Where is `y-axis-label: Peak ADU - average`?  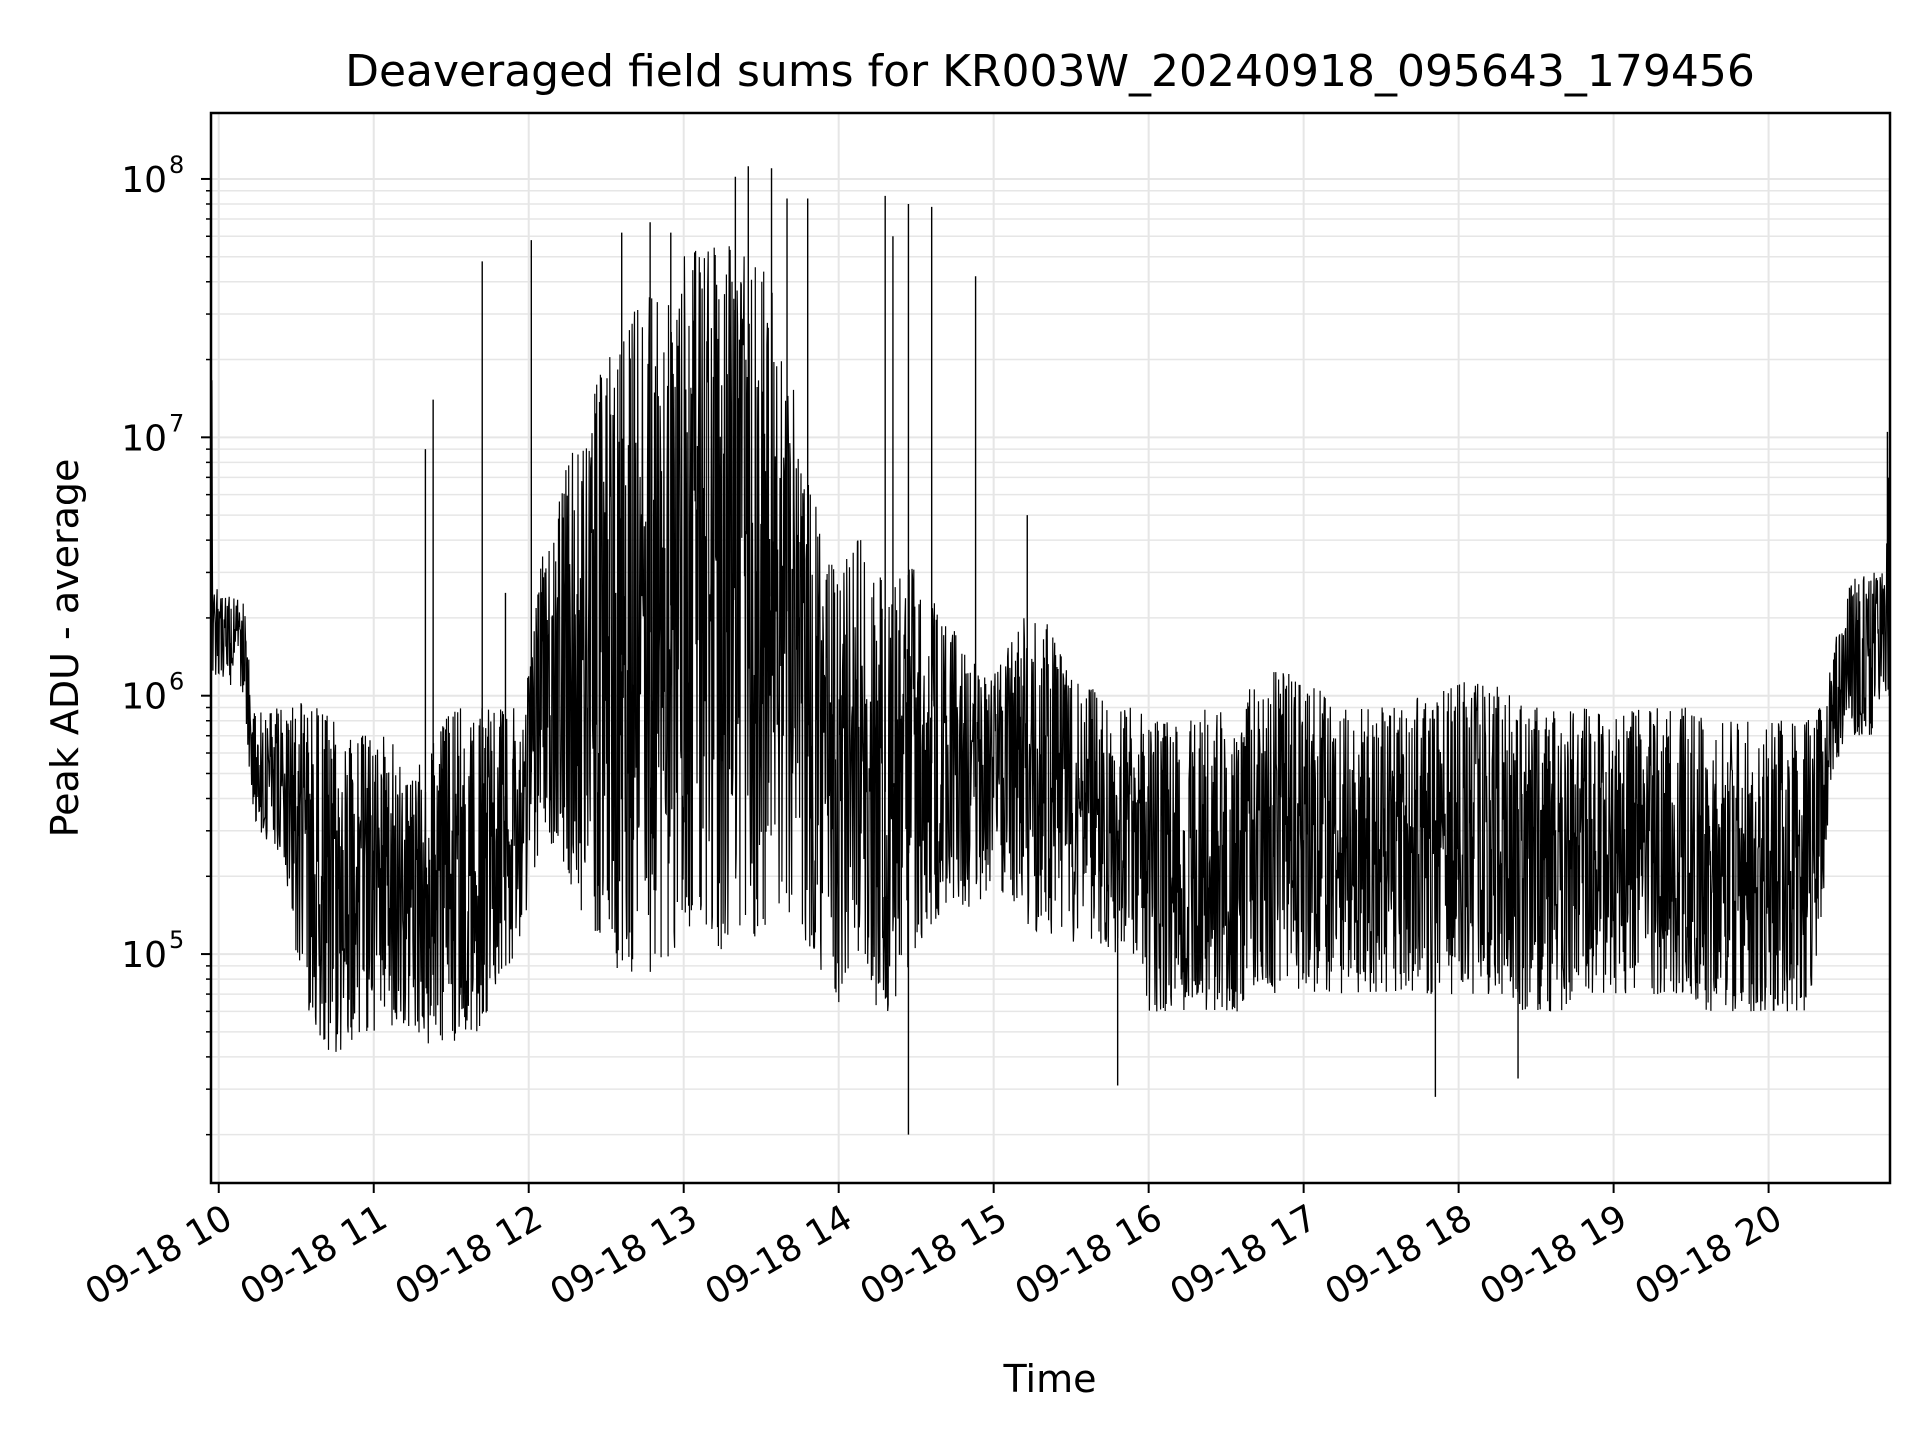
y-axis-label: Peak ADU - average is located at coordinates (65, 648).